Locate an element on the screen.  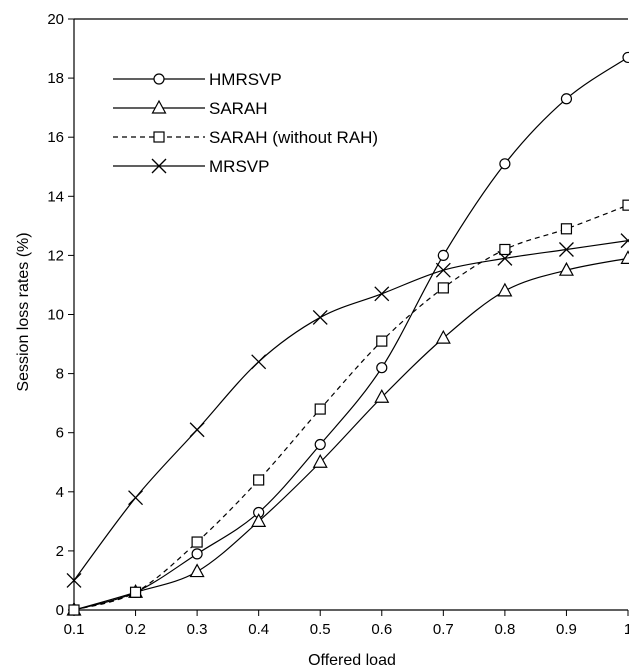
y-tick-label: 14 is located at coordinates (55, 196).